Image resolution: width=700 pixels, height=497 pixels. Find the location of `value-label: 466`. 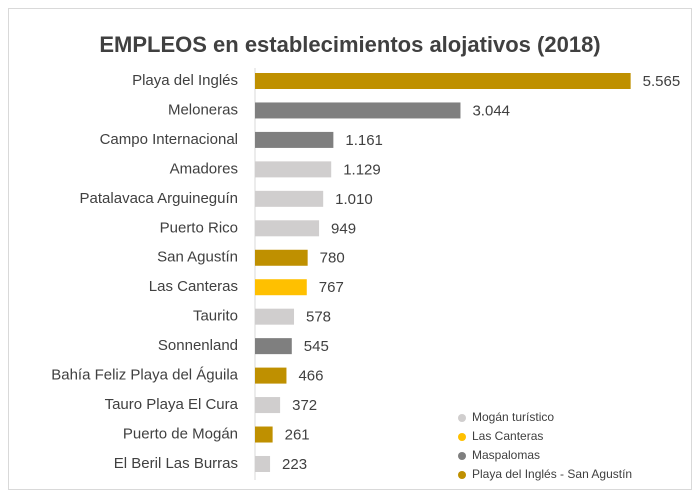

value-label: 466 is located at coordinates (310, 376).